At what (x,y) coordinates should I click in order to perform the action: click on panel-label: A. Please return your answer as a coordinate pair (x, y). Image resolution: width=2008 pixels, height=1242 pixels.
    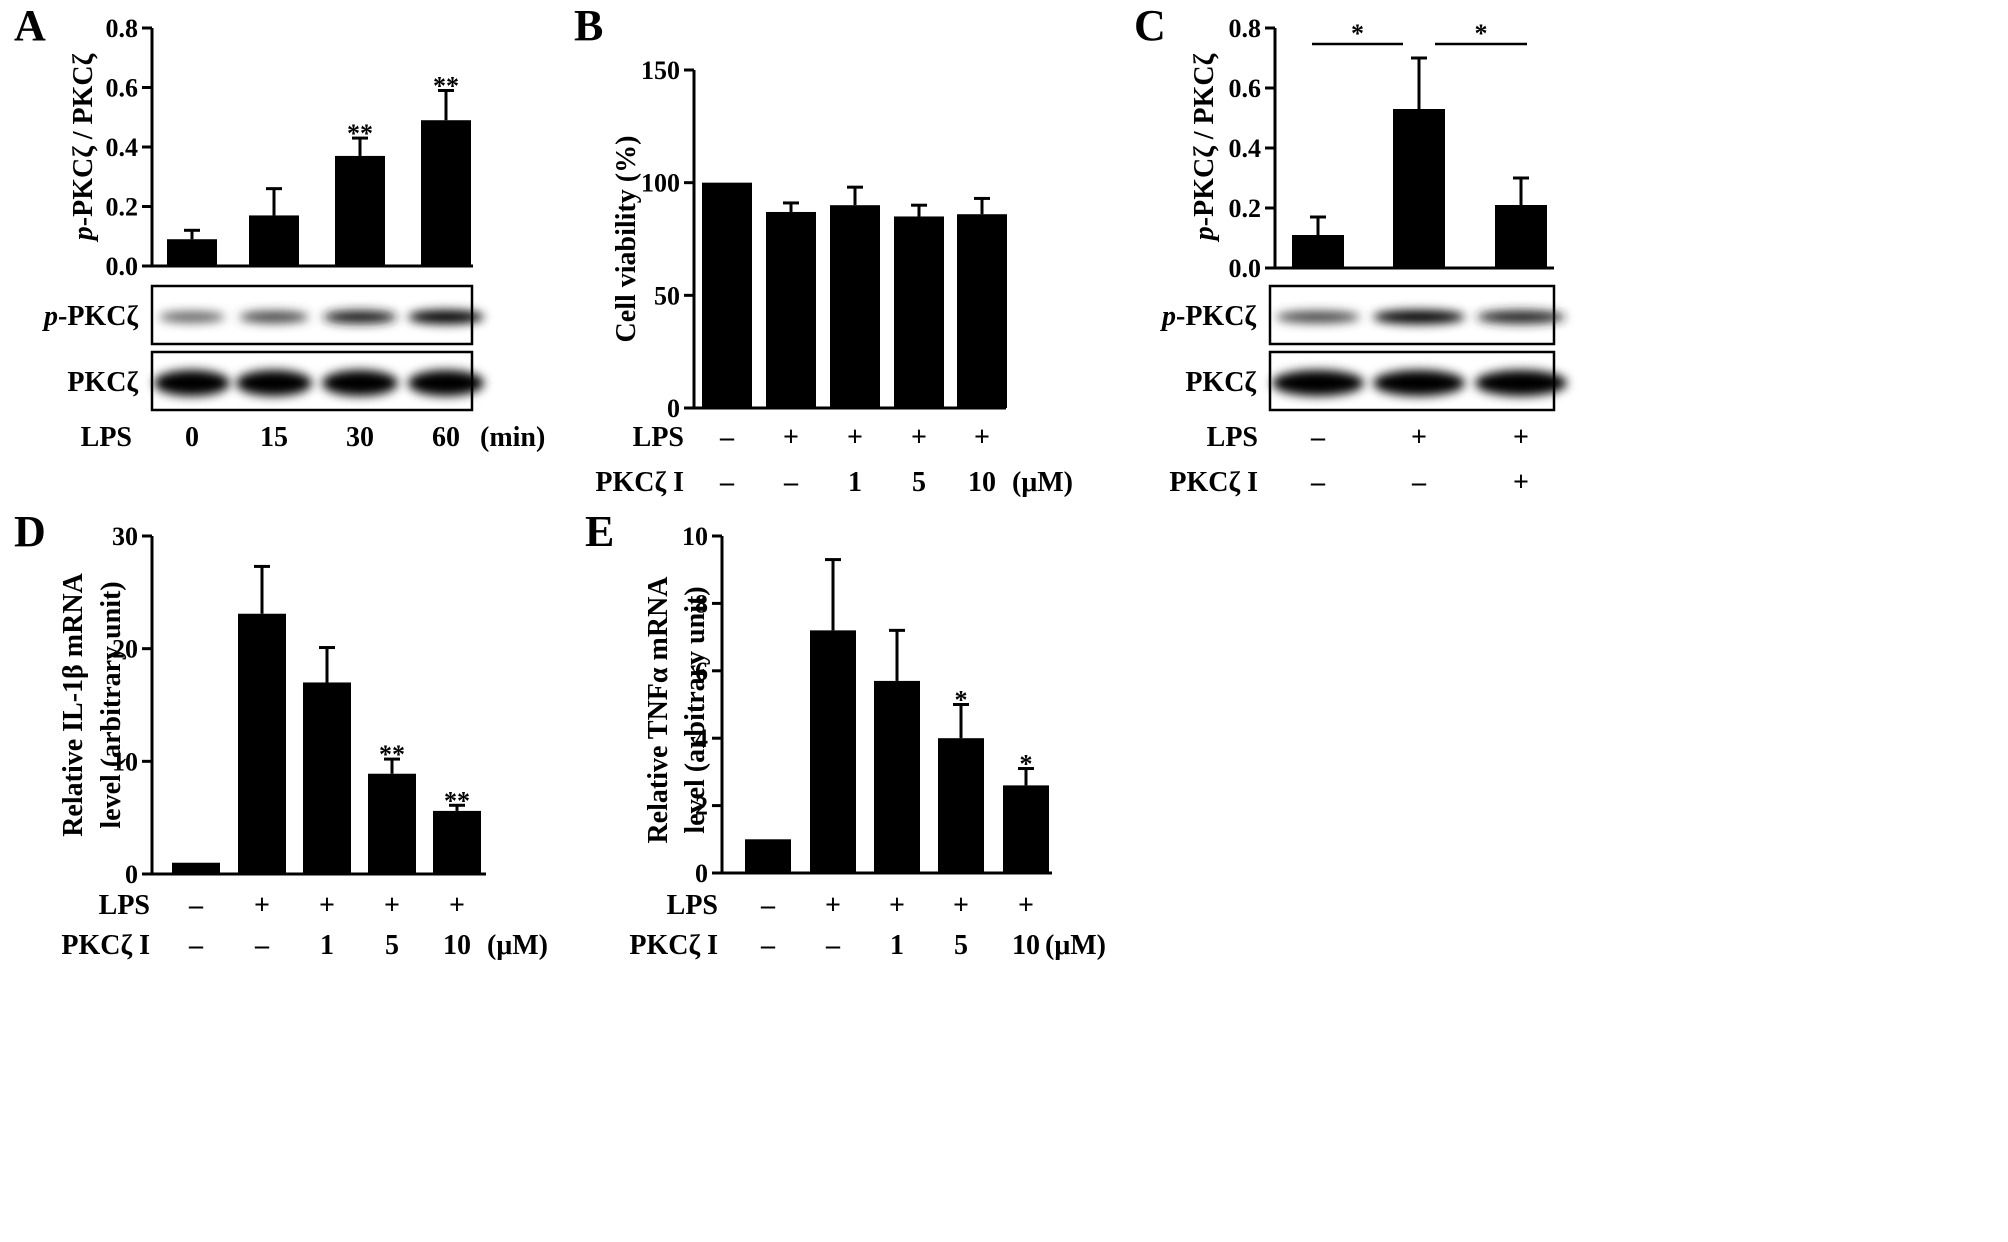
    Looking at the image, I should click on (30, 25).